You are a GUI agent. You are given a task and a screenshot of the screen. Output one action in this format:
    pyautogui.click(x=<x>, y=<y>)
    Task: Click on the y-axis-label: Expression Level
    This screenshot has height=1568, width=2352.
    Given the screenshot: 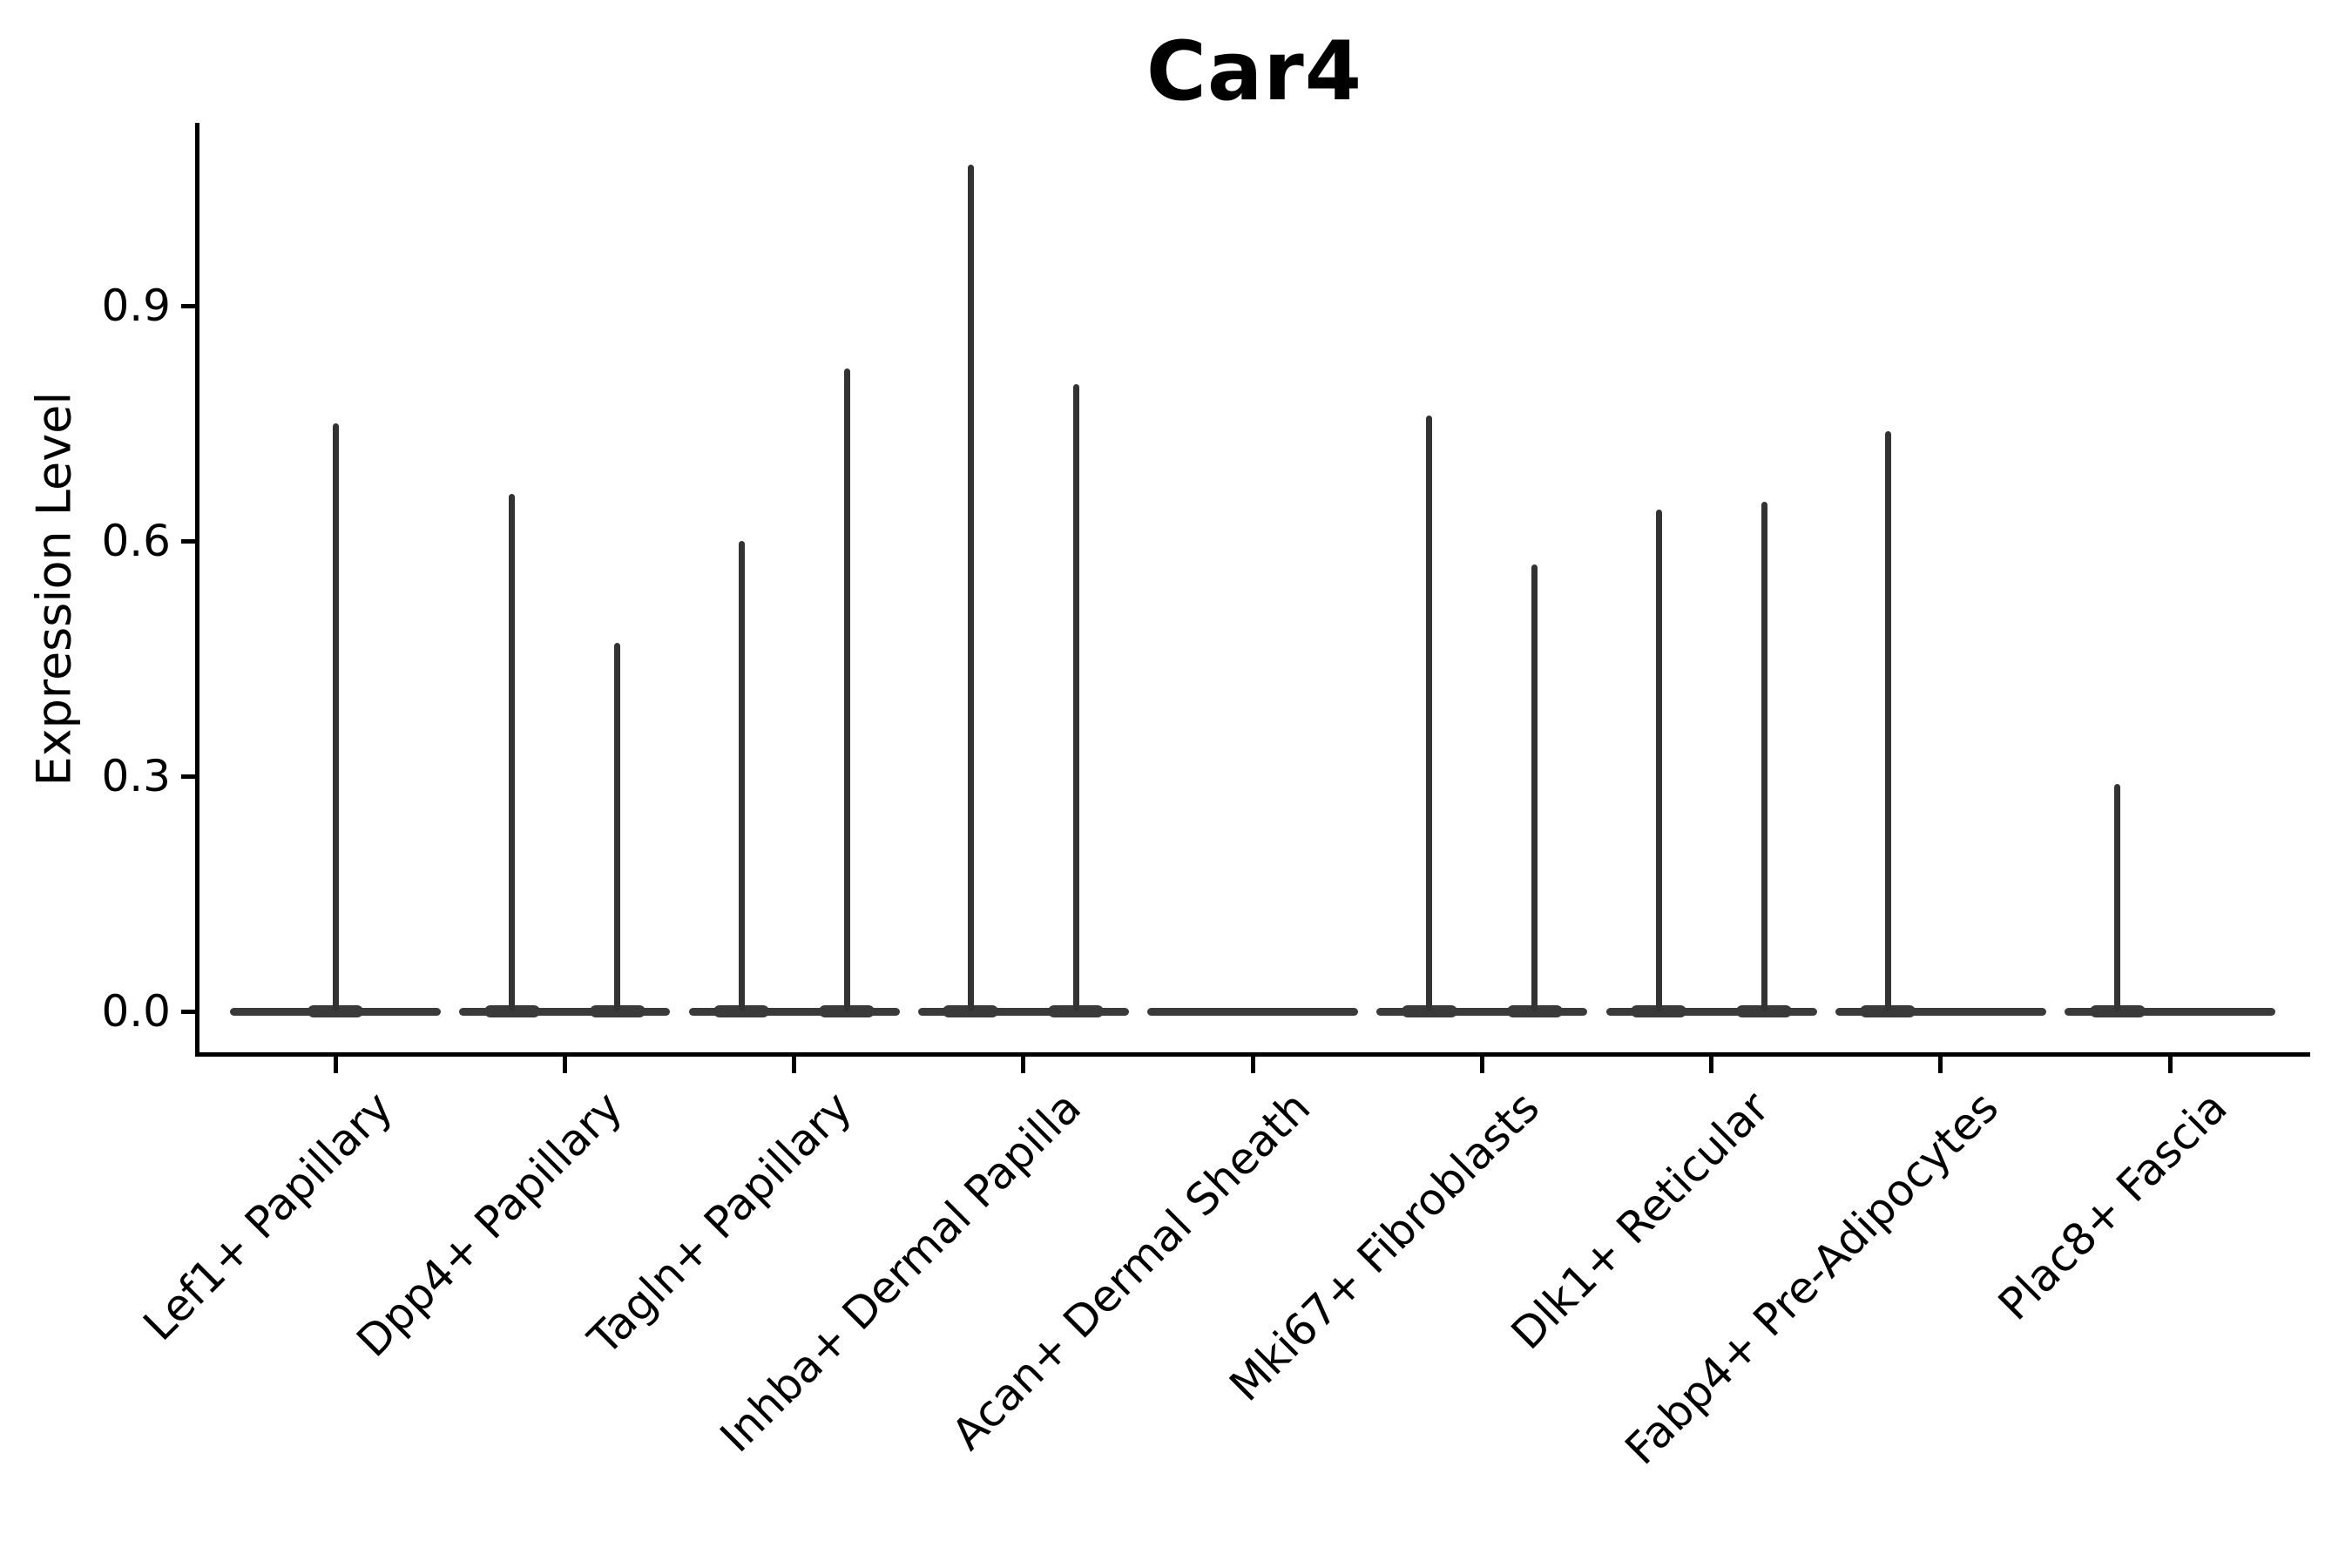 What is the action you would take?
    pyautogui.click(x=54, y=589)
    